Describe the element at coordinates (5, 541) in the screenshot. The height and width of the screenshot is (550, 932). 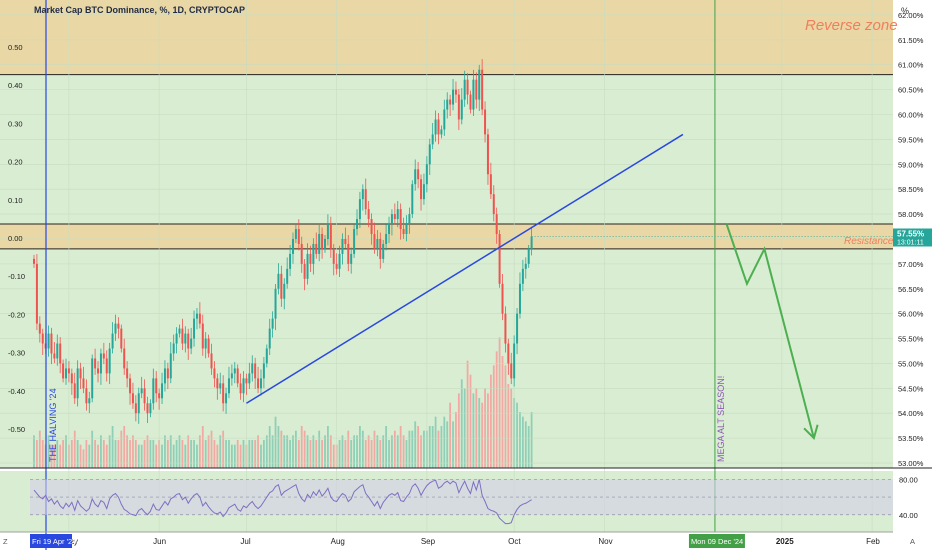
I see `zoom-icon: Z` at that location.